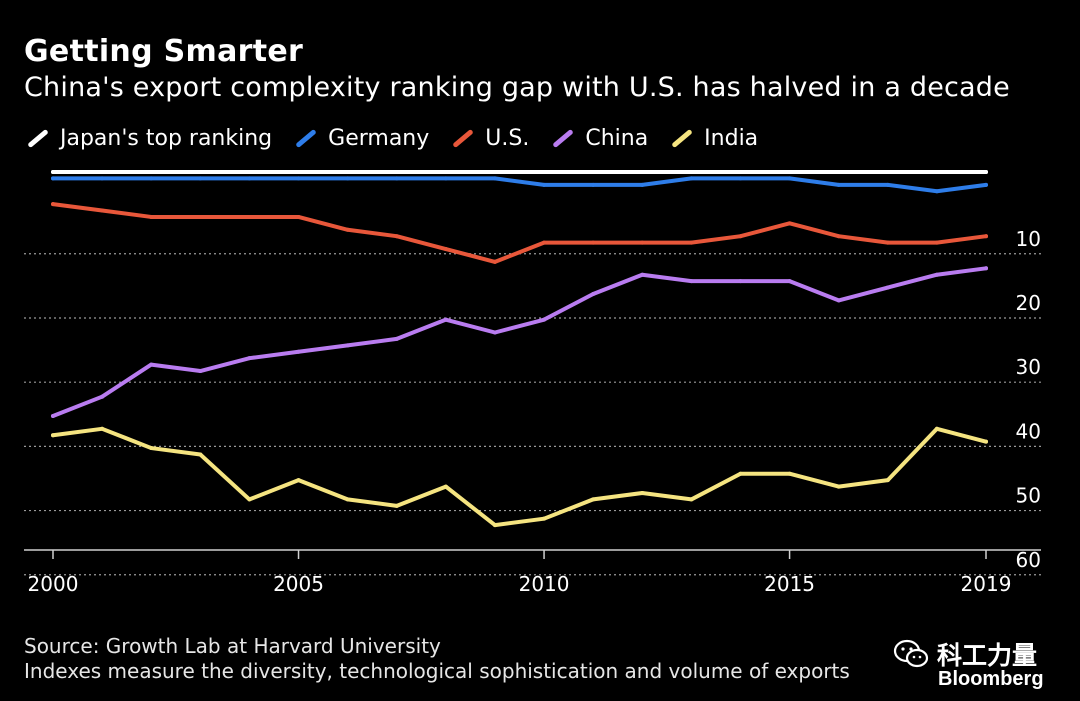 This screenshot has width=1080, height=701. I want to click on legend-item-china: China, so click(599, 138).